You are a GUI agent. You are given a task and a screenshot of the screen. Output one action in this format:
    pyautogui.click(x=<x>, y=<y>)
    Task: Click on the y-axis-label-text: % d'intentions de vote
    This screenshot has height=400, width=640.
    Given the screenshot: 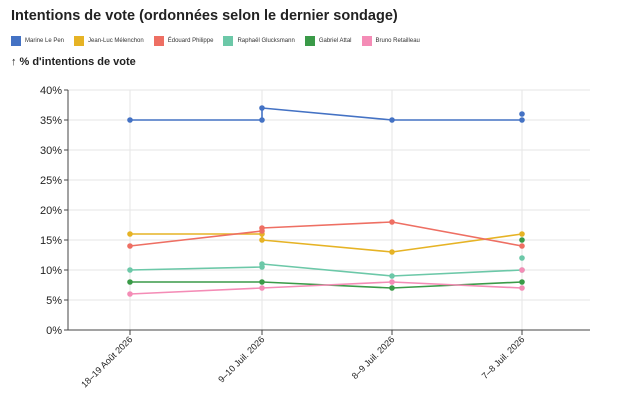 What is the action you would take?
    pyautogui.click(x=77, y=62)
    